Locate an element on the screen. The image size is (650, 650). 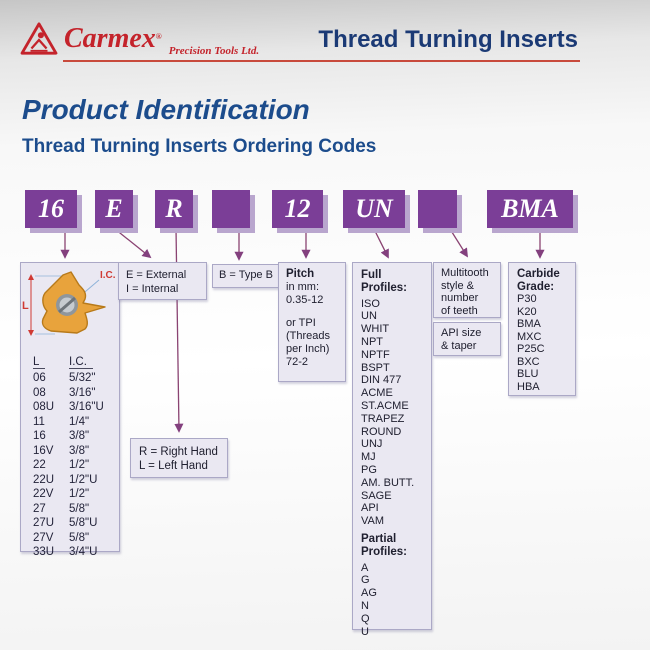
profile-item: VAM is located at coordinates (373, 521).